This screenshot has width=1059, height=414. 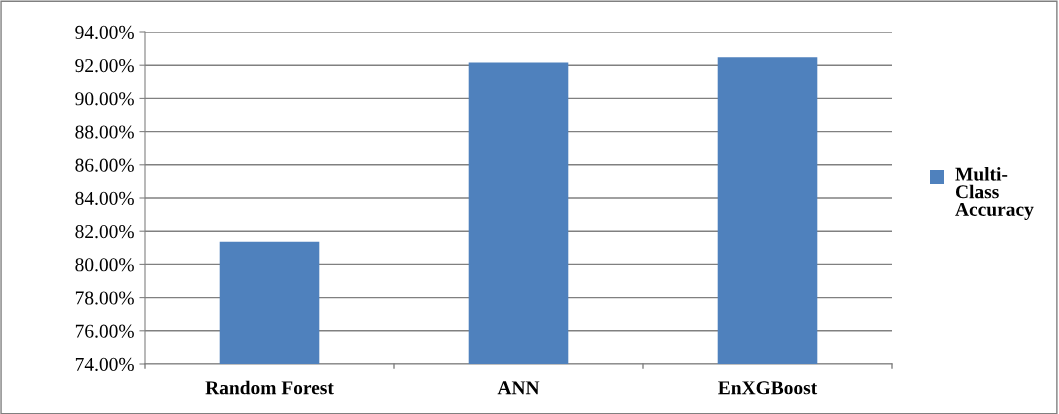 I want to click on y-tick-label: 78.00%, so click(x=104, y=298).